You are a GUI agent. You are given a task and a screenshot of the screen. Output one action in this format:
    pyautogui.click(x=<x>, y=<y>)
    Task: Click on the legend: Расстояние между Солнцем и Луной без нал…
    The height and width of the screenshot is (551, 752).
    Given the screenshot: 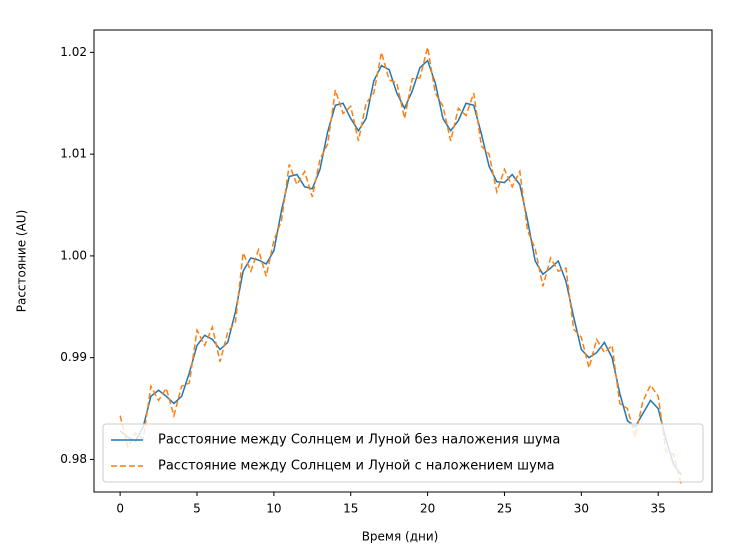 What is the action you would take?
    pyautogui.click(x=403, y=453)
    